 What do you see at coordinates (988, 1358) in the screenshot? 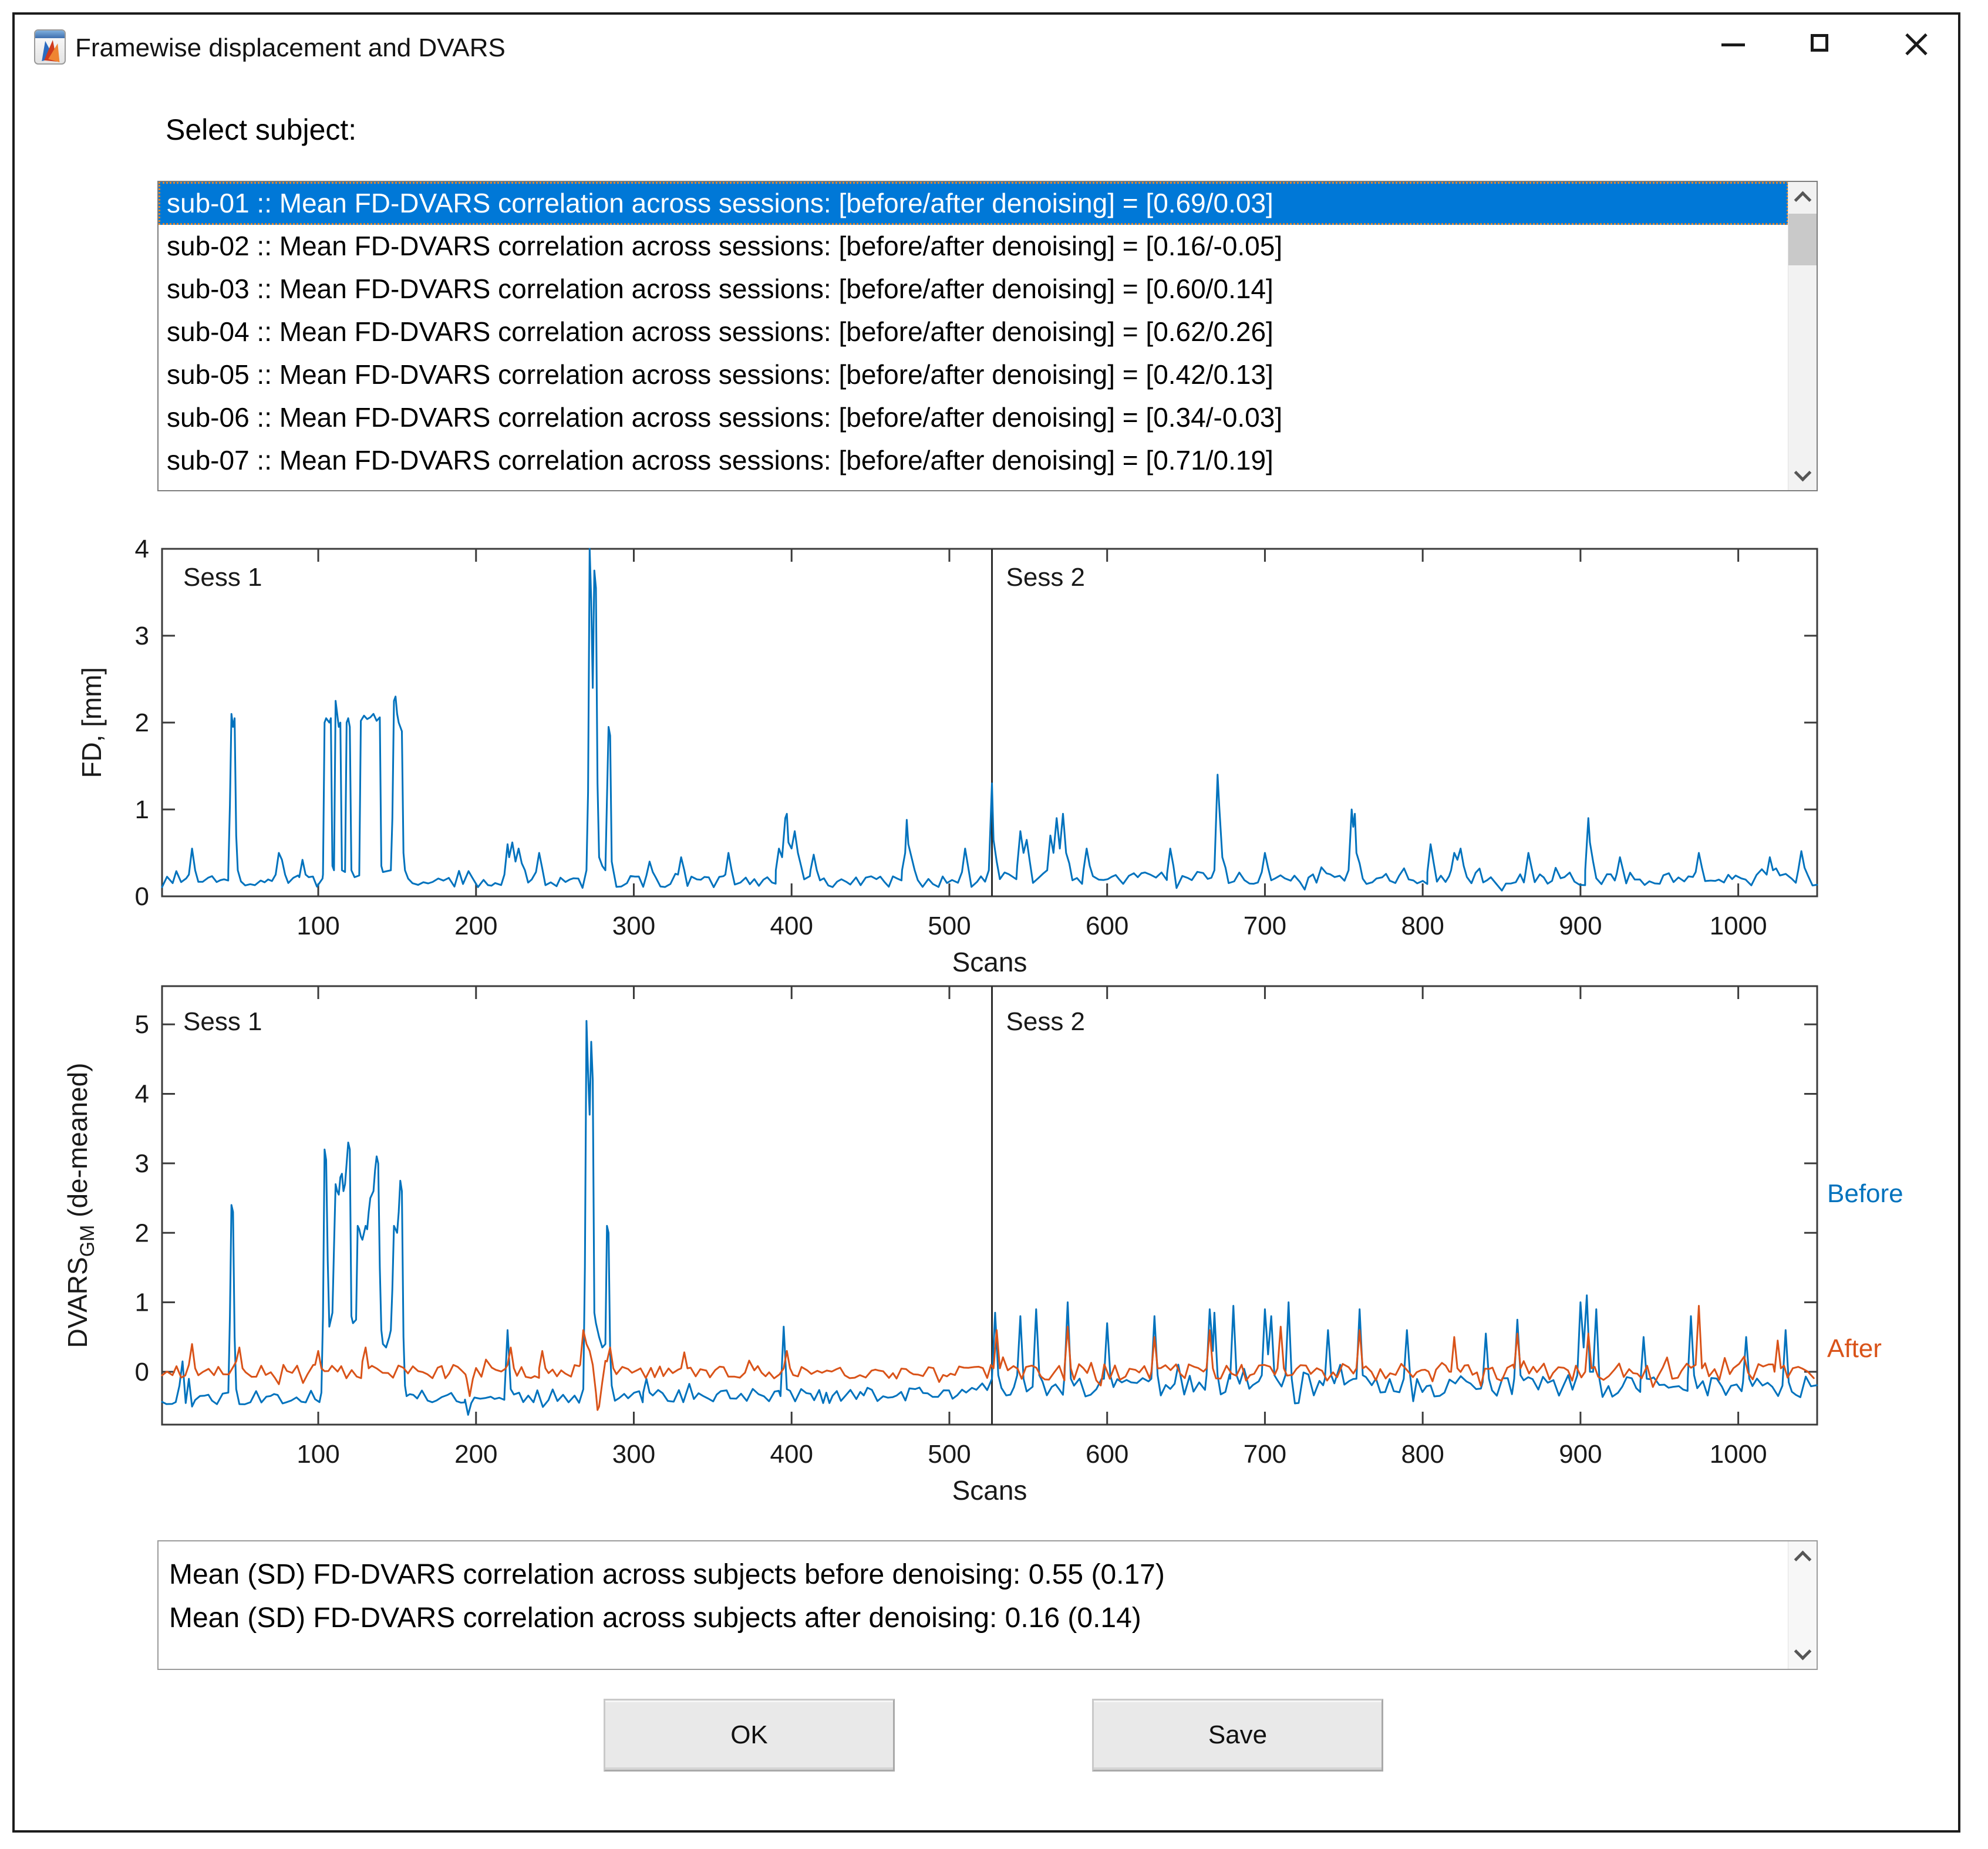
I see `series-after` at bounding box center [988, 1358].